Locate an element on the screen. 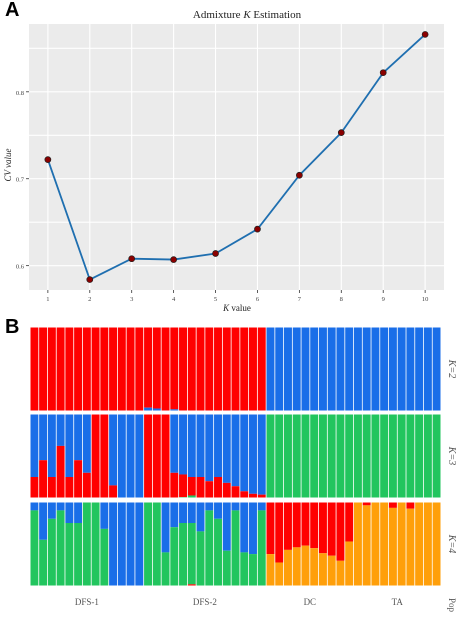  x-tick-label: 8 is located at coordinates (341, 299).